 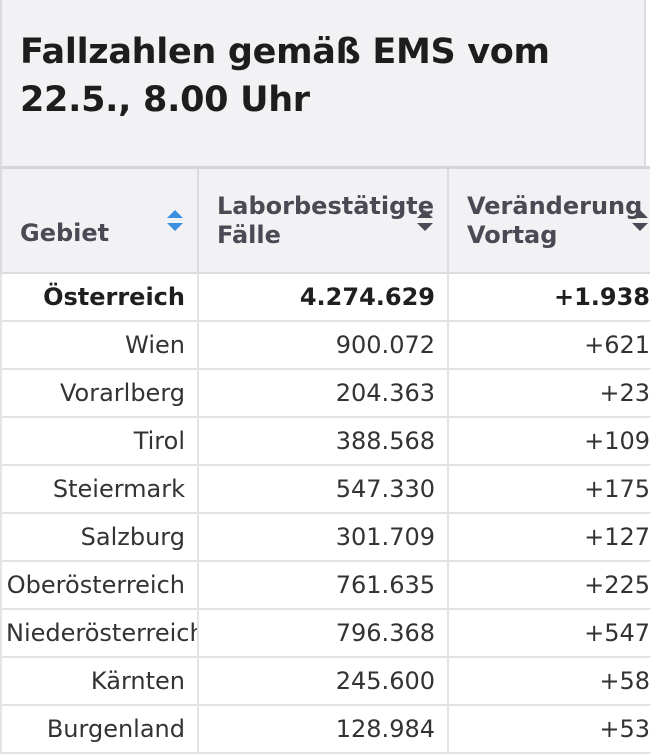 I want to click on cell-change: +175, so click(x=548, y=489).